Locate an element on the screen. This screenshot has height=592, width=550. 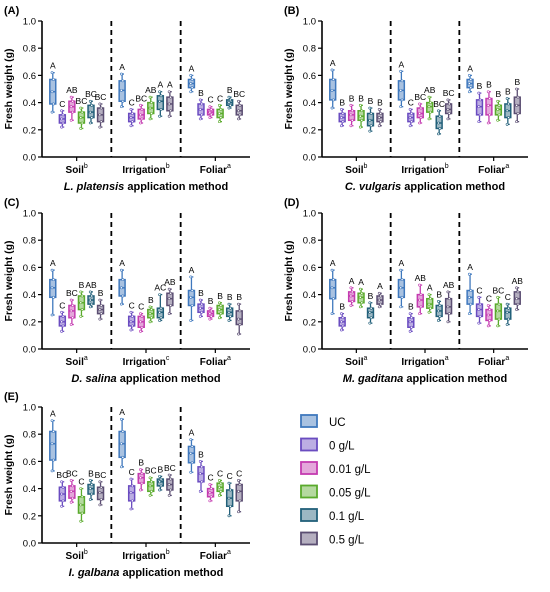
box-0-01-g-l: B is located at coordinates (210, 308).